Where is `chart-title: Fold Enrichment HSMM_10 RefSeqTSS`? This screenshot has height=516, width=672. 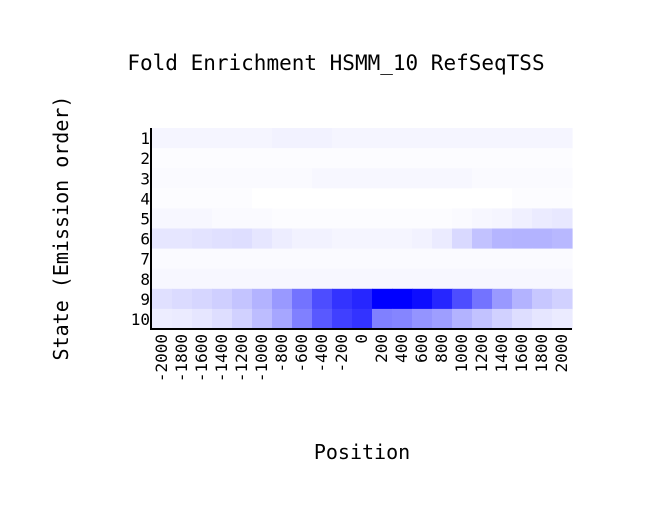 chart-title: Fold Enrichment HSMM_10 RefSeqTSS is located at coordinates (335, 63).